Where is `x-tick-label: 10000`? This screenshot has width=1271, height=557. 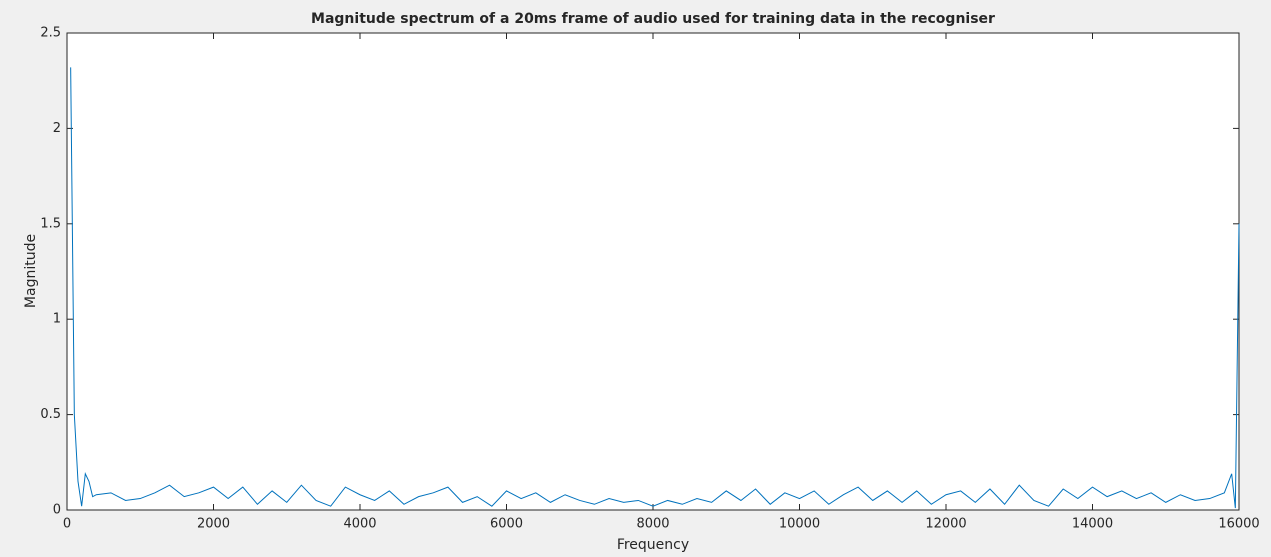
x-tick-label: 10000 is located at coordinates (799, 524).